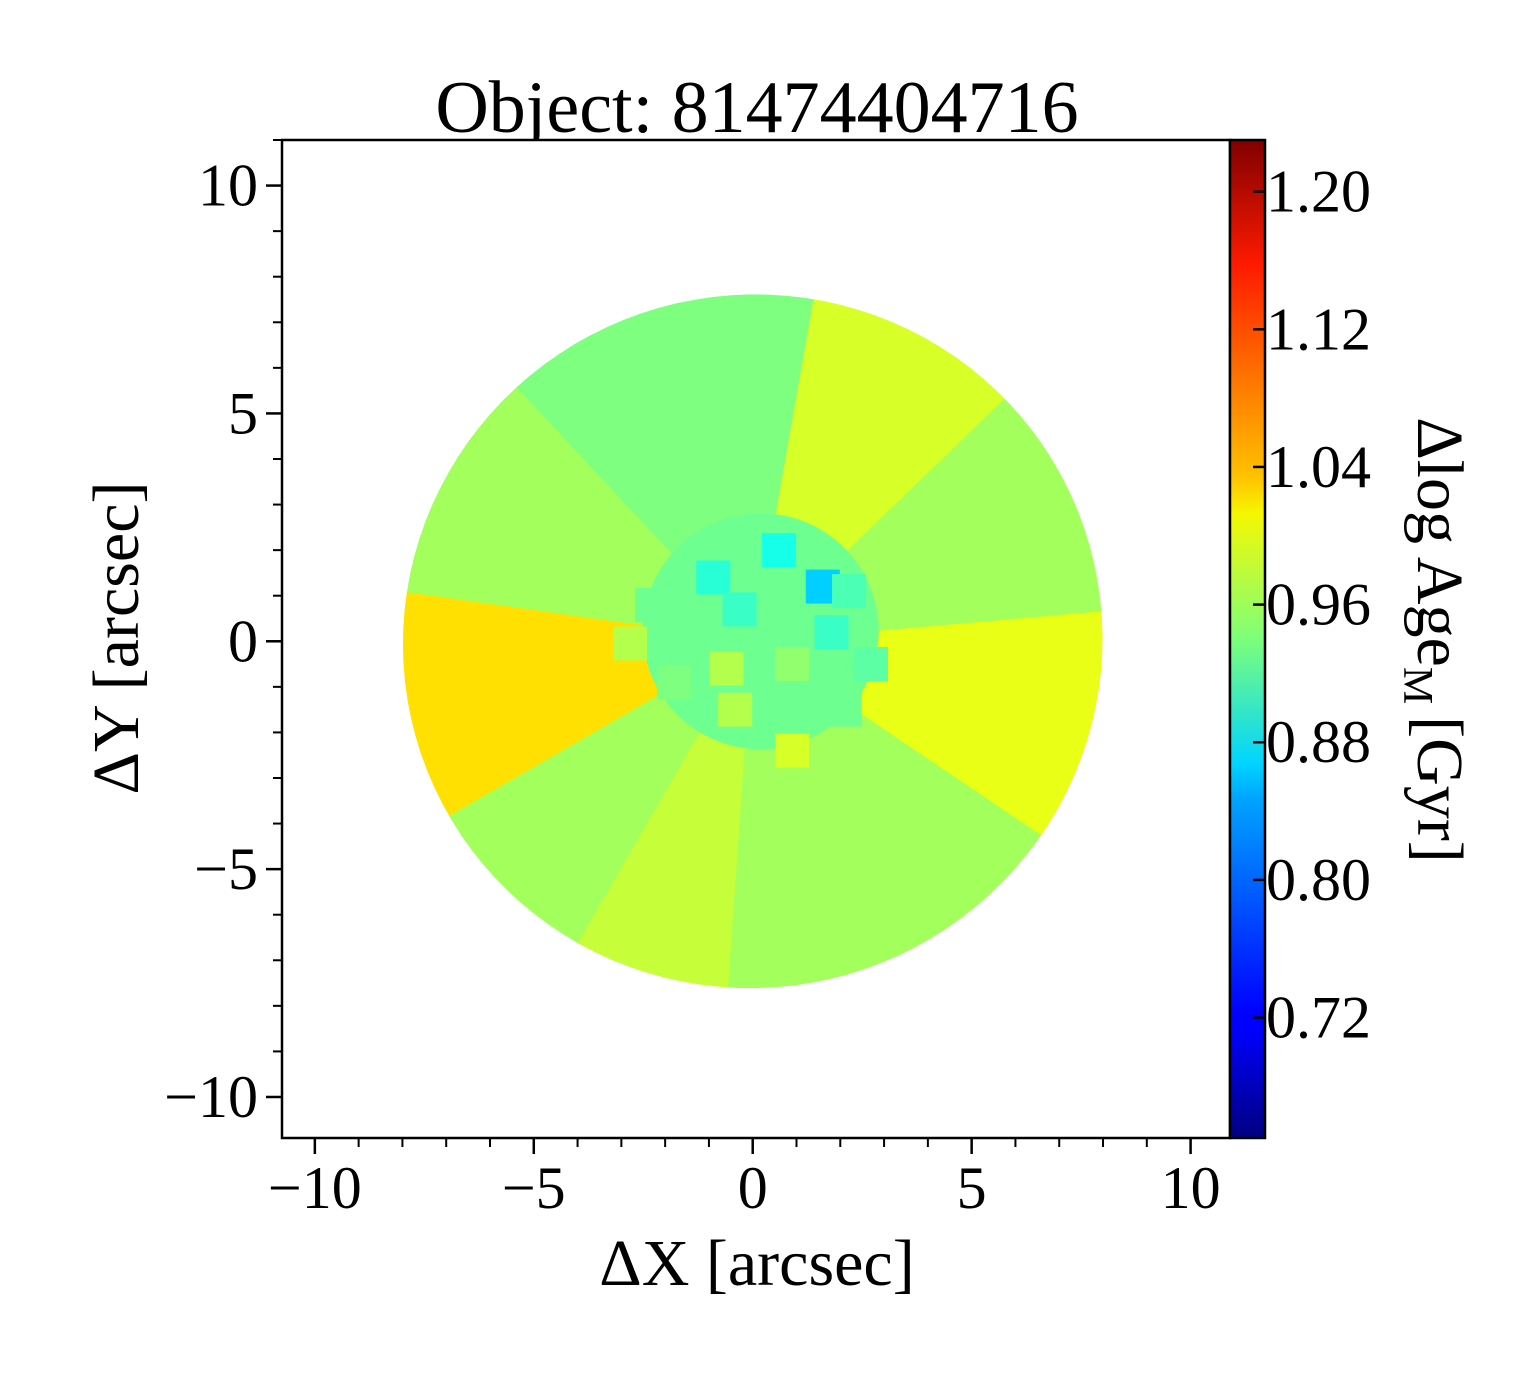 Image resolution: width=1540 pixels, height=1375 pixels. I want to click on colorbar-label: Δlog AgeM [Gyr], so click(1435, 640).